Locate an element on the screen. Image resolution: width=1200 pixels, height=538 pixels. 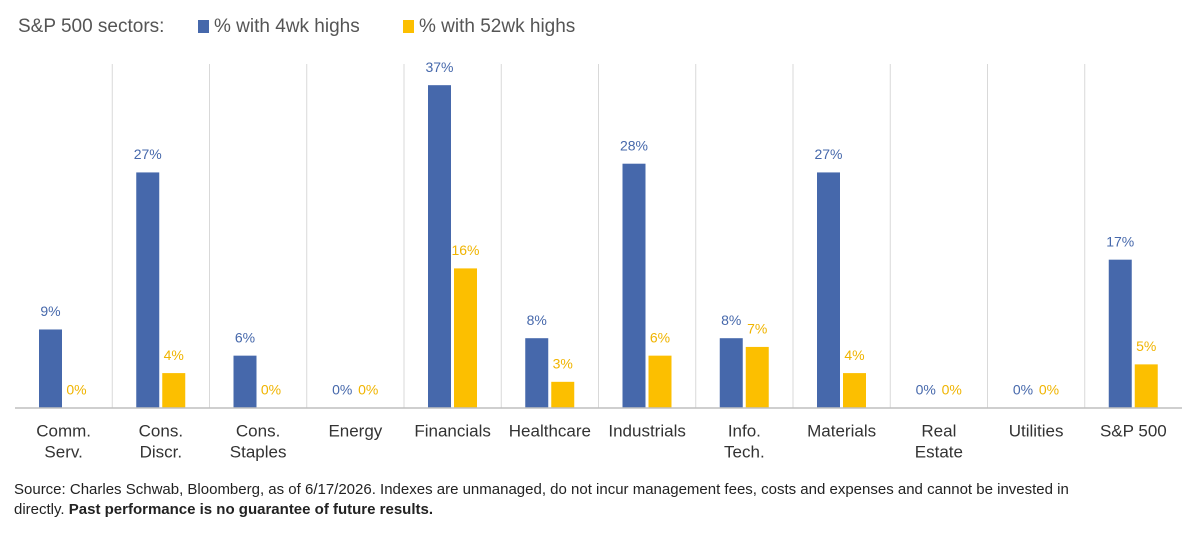
data-label: 7% is located at coordinates (757, 329).